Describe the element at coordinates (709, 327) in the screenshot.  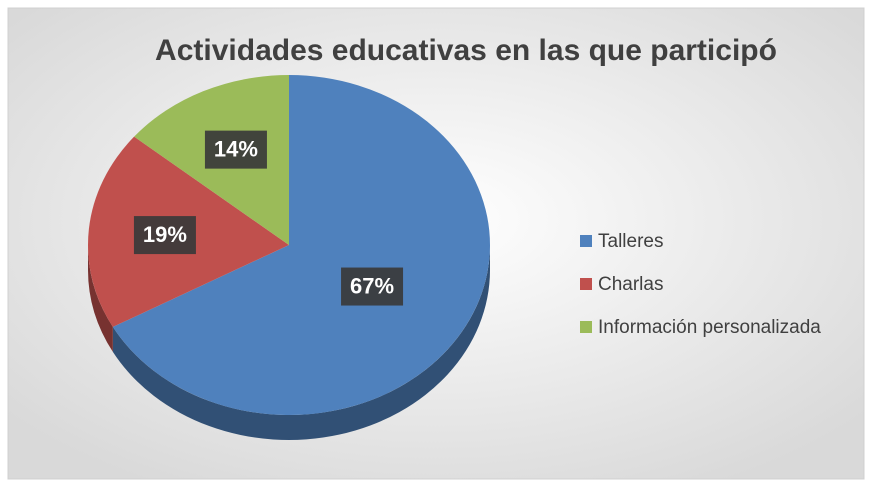
I see `legend-label: Información personalizada` at that location.